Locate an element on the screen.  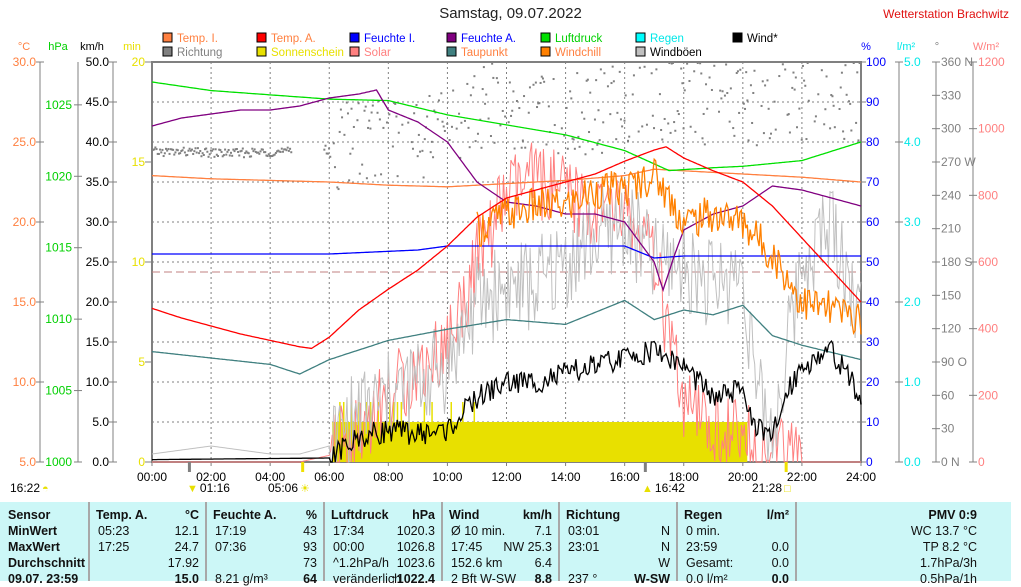
column-title: Regen is located at coordinates (703, 515).